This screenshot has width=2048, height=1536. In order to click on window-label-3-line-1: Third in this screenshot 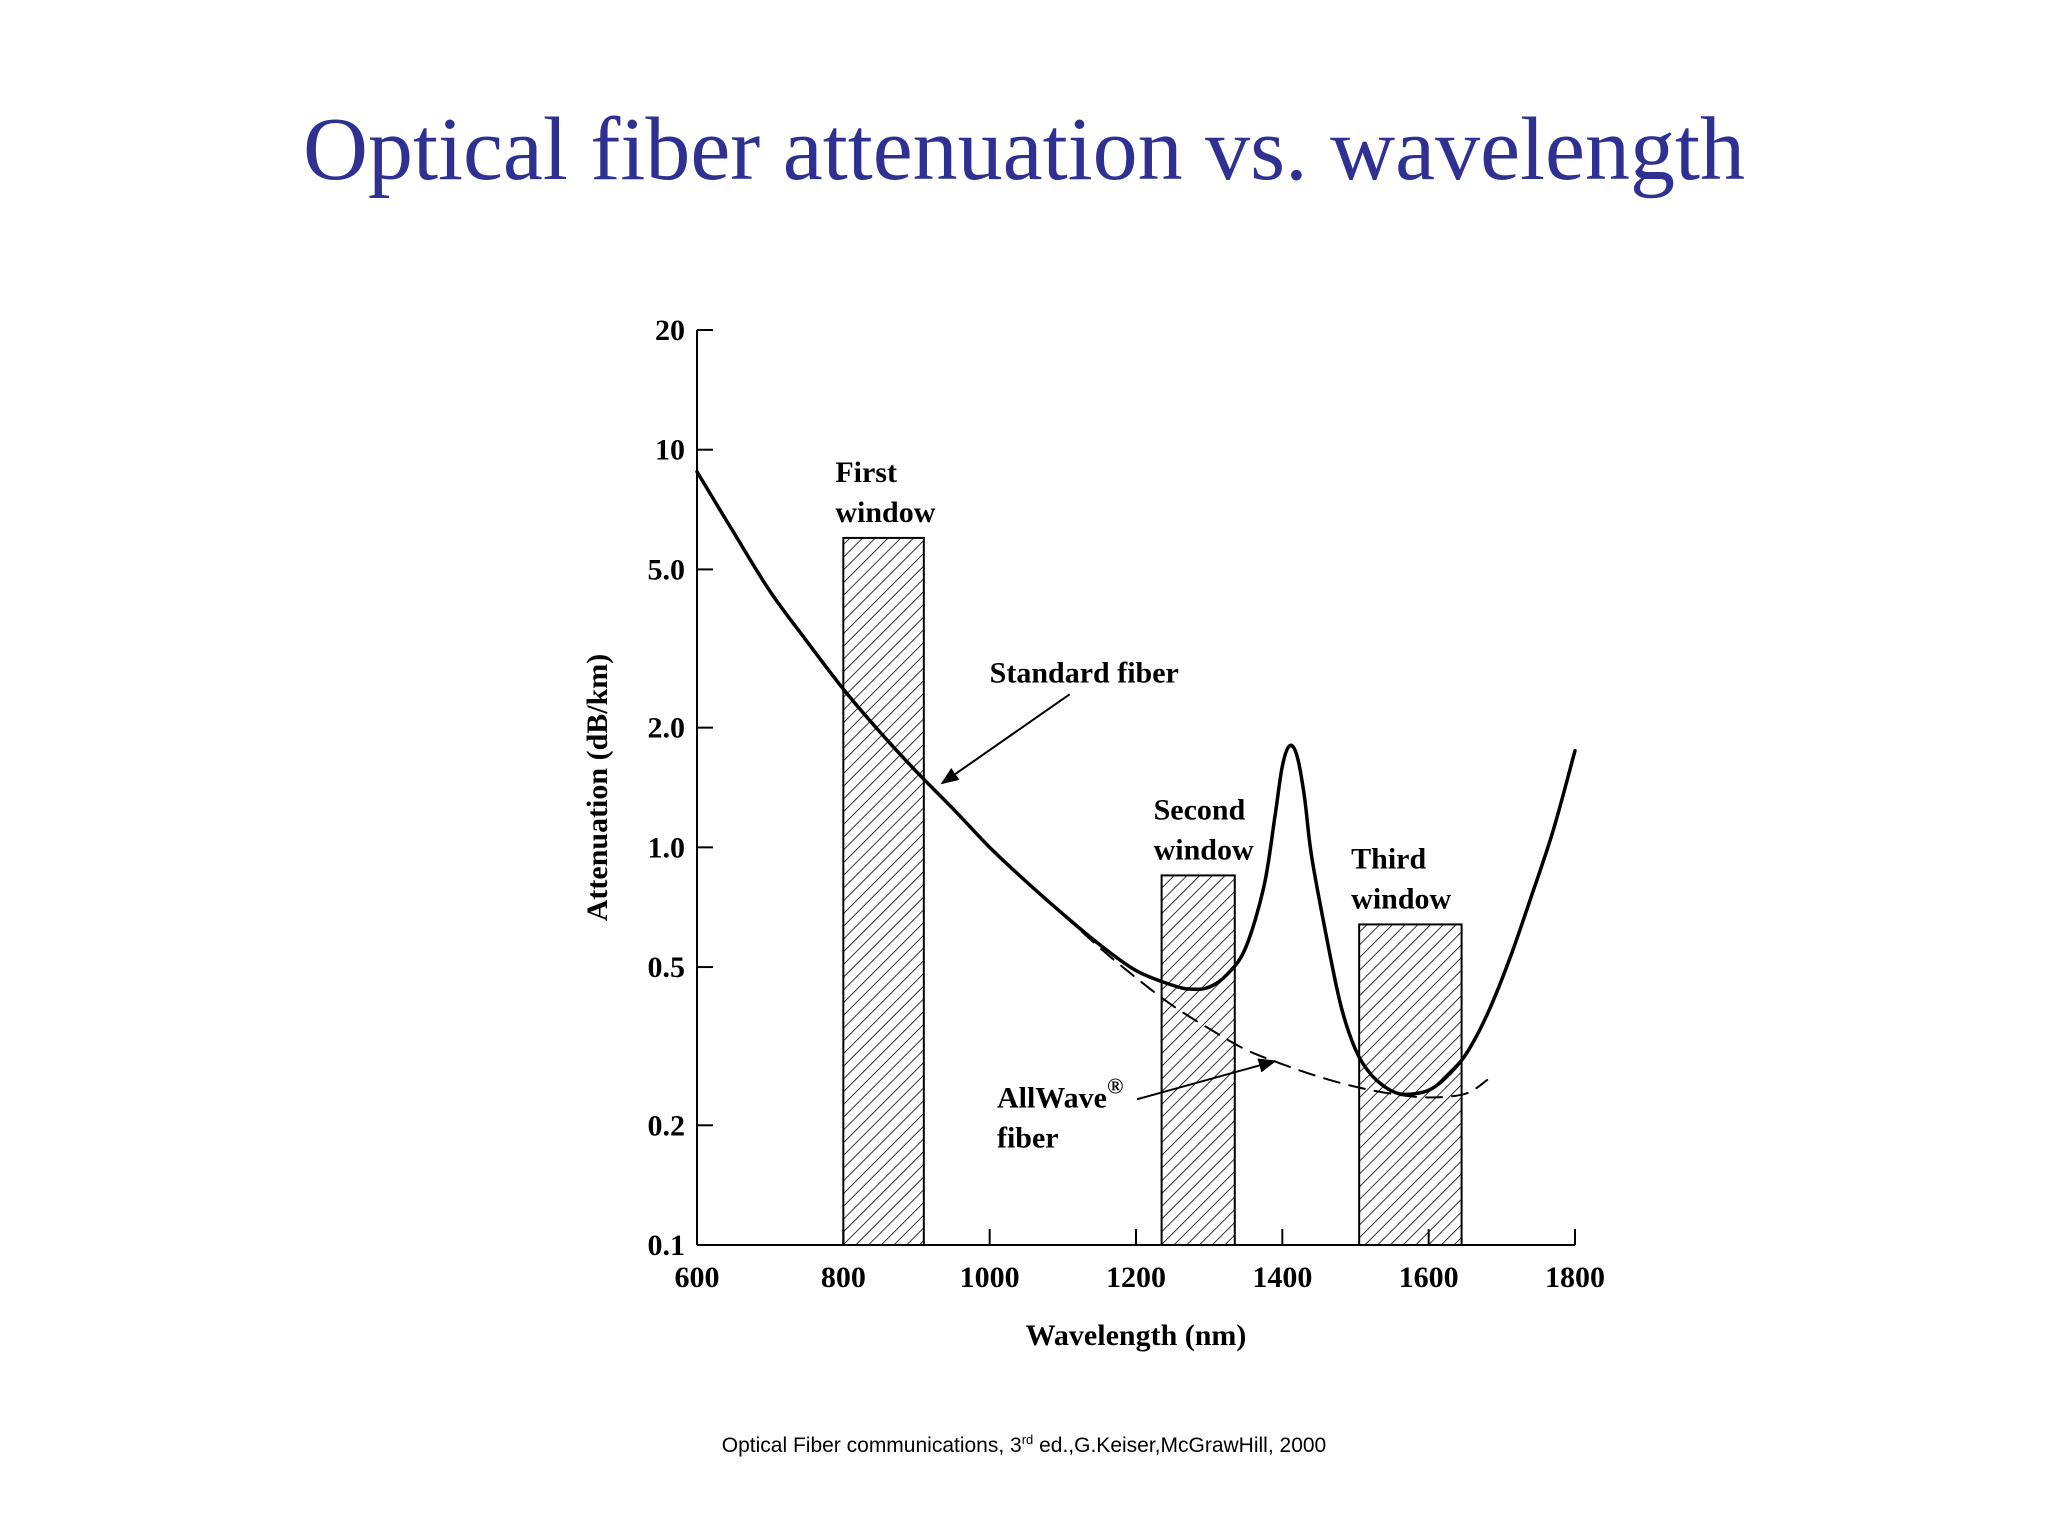, I will do `click(1388, 858)`.